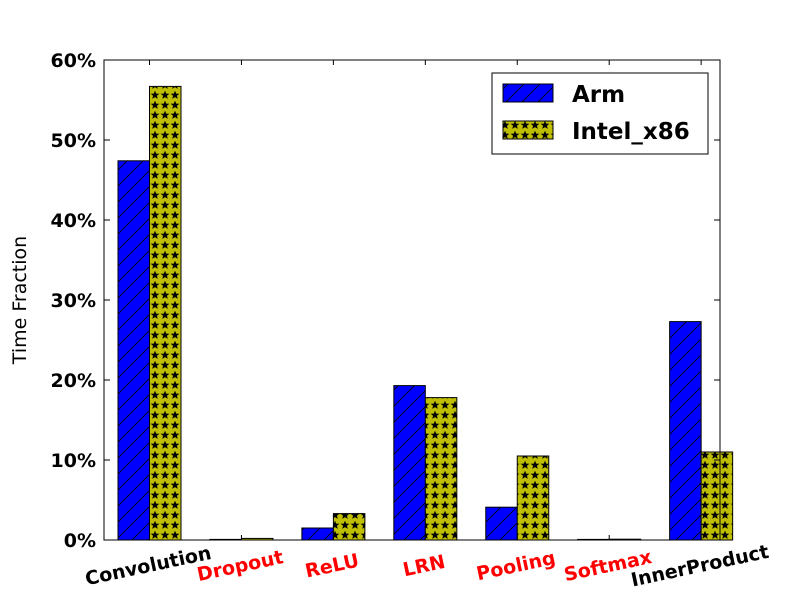  What do you see at coordinates (528, 130) in the screenshot?
I see `legend-swatch-intel` at bounding box center [528, 130].